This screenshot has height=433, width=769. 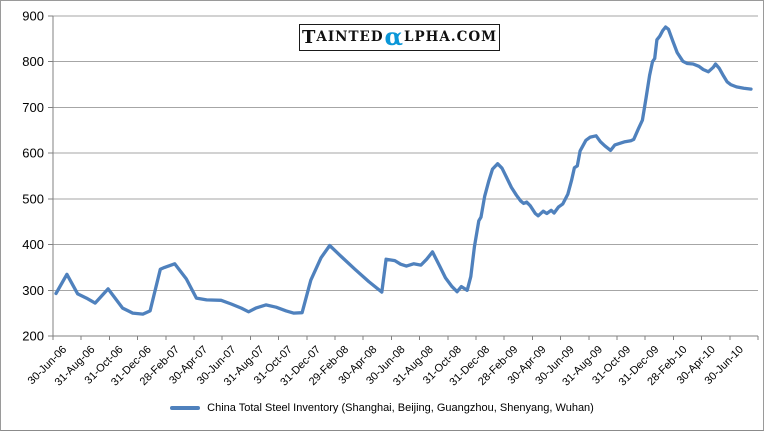 What do you see at coordinates (33, 336) in the screenshot?
I see `y-axis-label: 200` at bounding box center [33, 336].